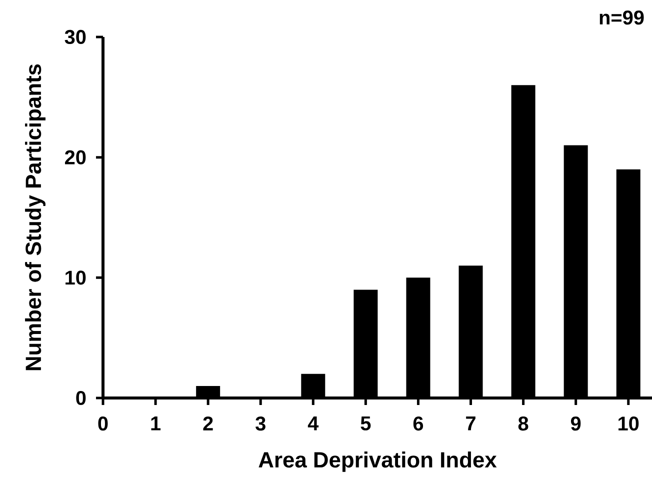  Describe the element at coordinates (622, 17) in the screenshot. I see `text: n=99` at that location.